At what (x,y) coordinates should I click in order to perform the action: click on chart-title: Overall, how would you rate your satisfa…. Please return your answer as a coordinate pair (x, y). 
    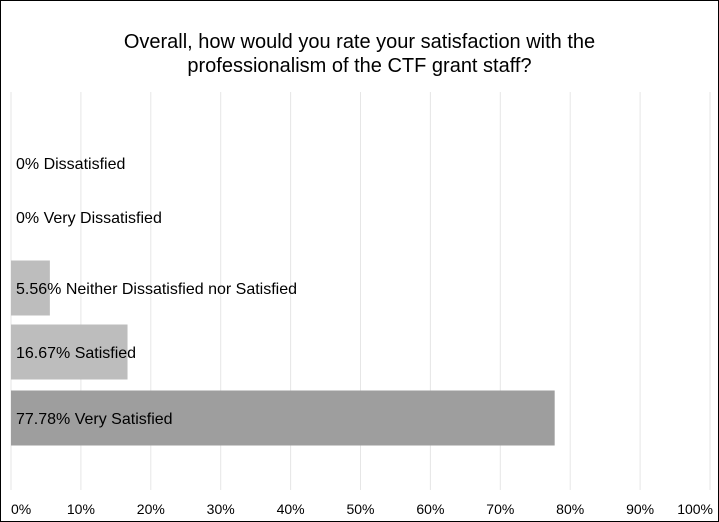
    Looking at the image, I should click on (359, 54).